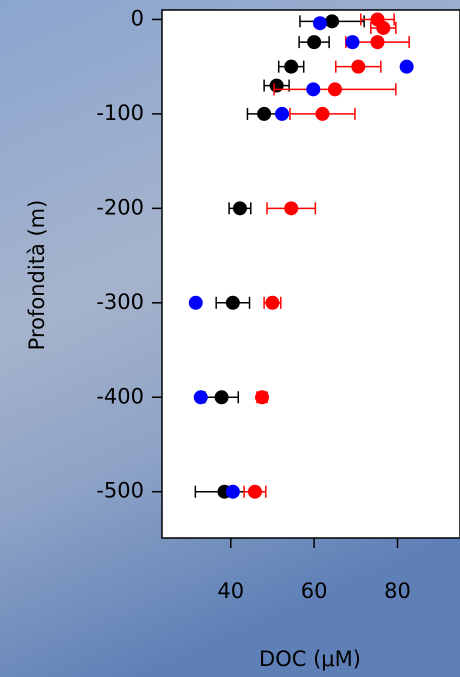 The image size is (460, 677). Describe the element at coordinates (230, 591) in the screenshot. I see `x-tick-label: 40` at that location.